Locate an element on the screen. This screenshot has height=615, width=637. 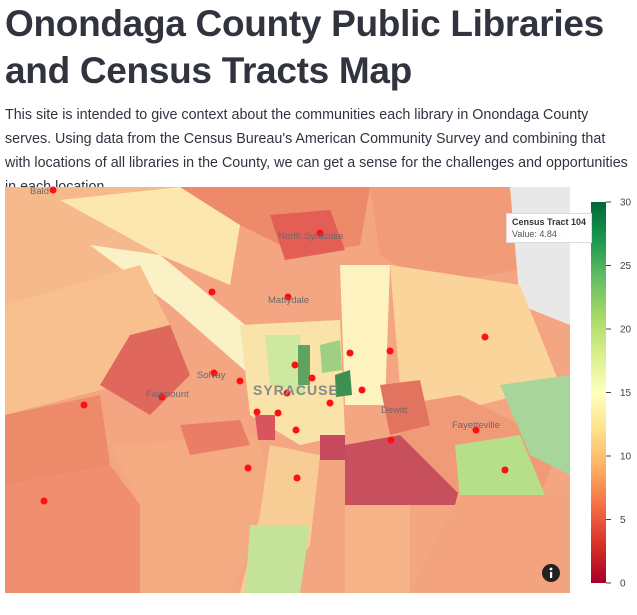
info-button is located at coordinates (551, 573).